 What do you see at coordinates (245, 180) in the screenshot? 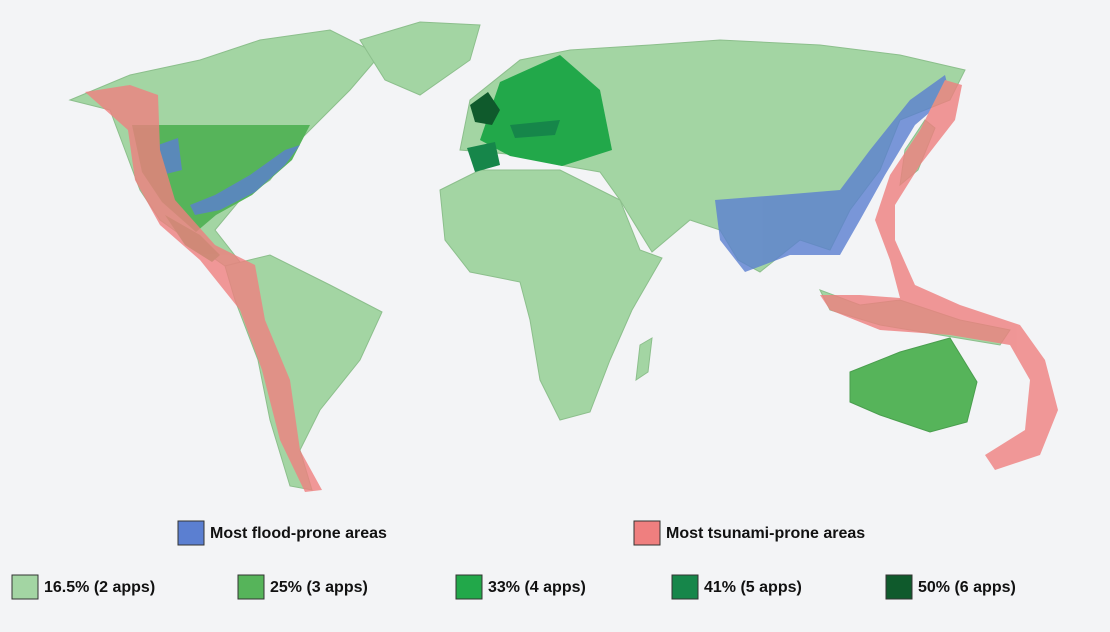
I see `flood-zone-us` at bounding box center [245, 180].